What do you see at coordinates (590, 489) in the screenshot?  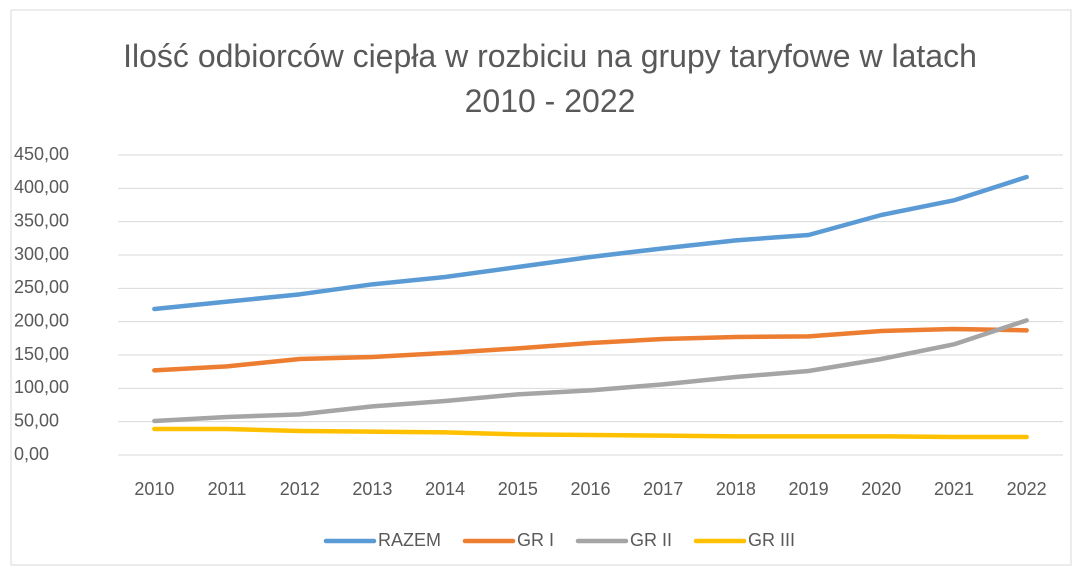 I see `x-tick-label: 2016` at bounding box center [590, 489].